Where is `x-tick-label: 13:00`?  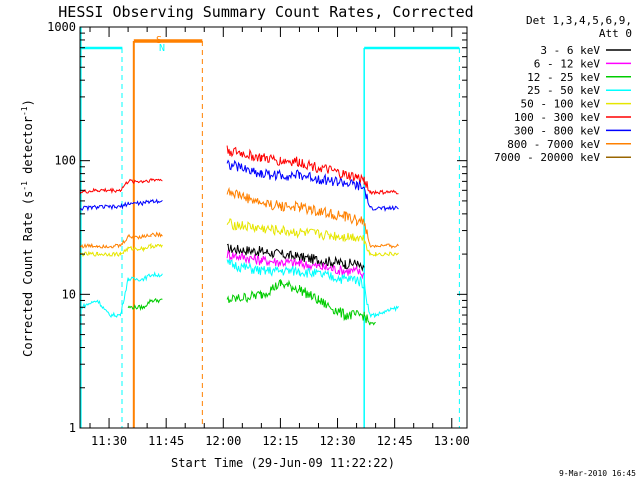 x-tick-label: 13:00 is located at coordinates (452, 441).